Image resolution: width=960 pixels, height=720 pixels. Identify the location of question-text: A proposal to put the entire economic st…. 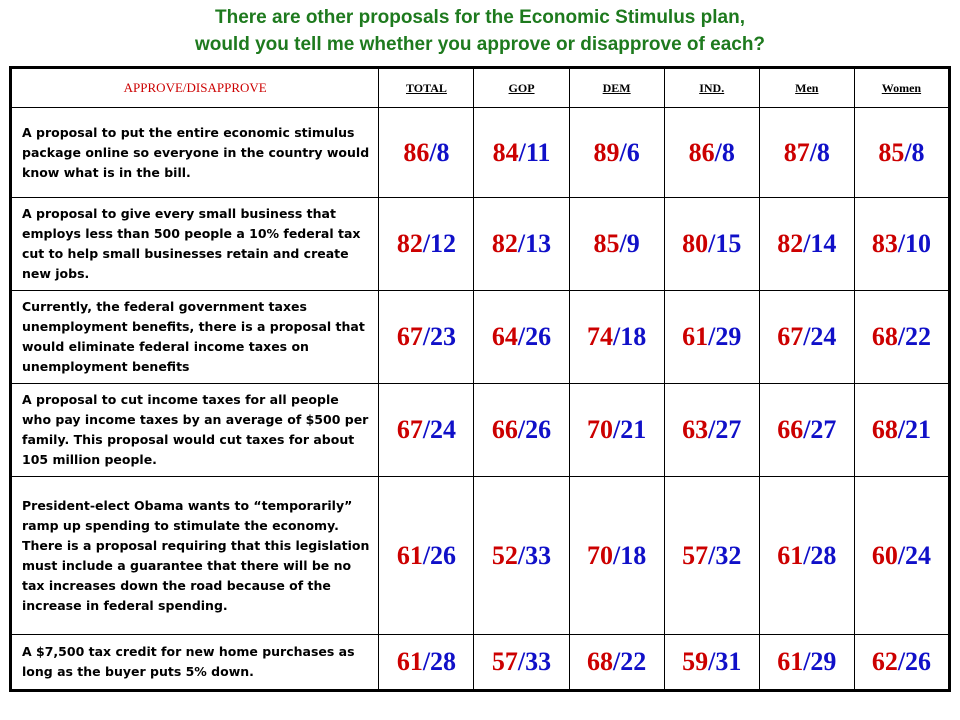
(194, 152).